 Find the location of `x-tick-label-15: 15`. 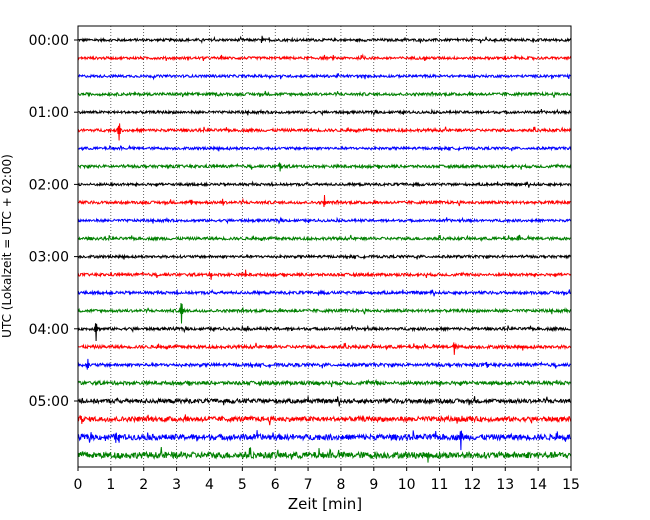

x-tick-label-15: 15 is located at coordinates (571, 485).